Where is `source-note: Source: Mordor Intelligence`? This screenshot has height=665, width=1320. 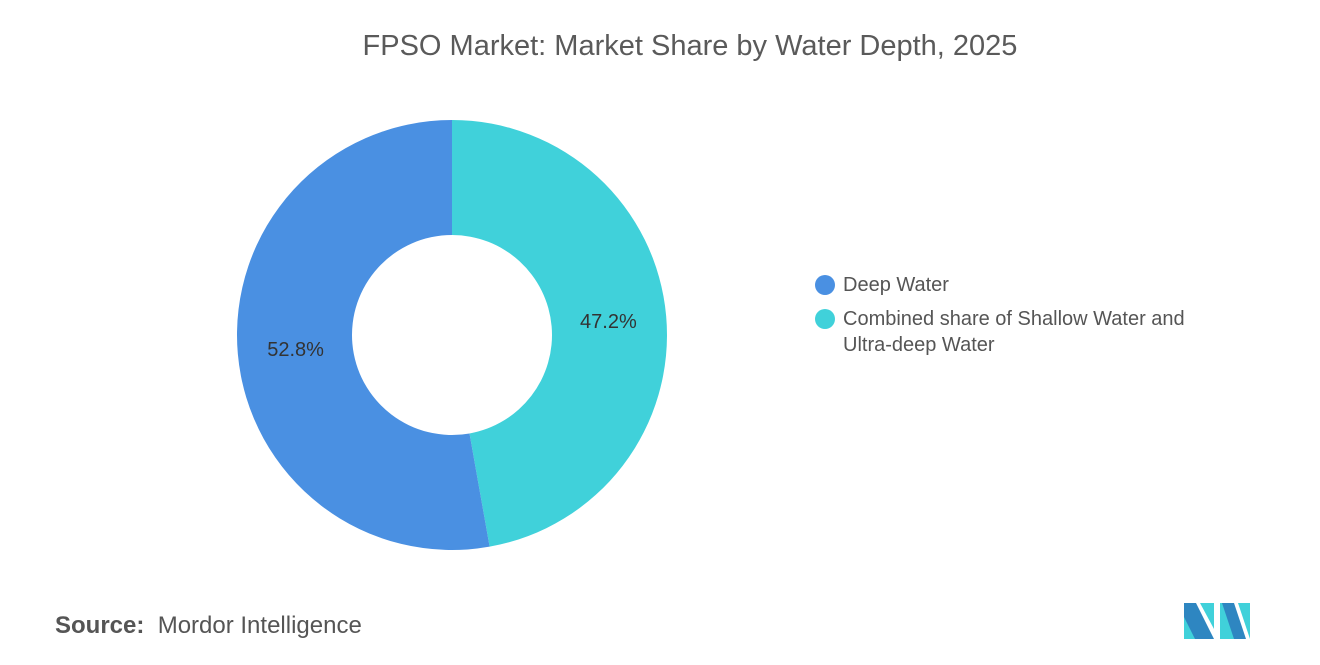
source-note: Source: Mordor Intelligence is located at coordinates (208, 626).